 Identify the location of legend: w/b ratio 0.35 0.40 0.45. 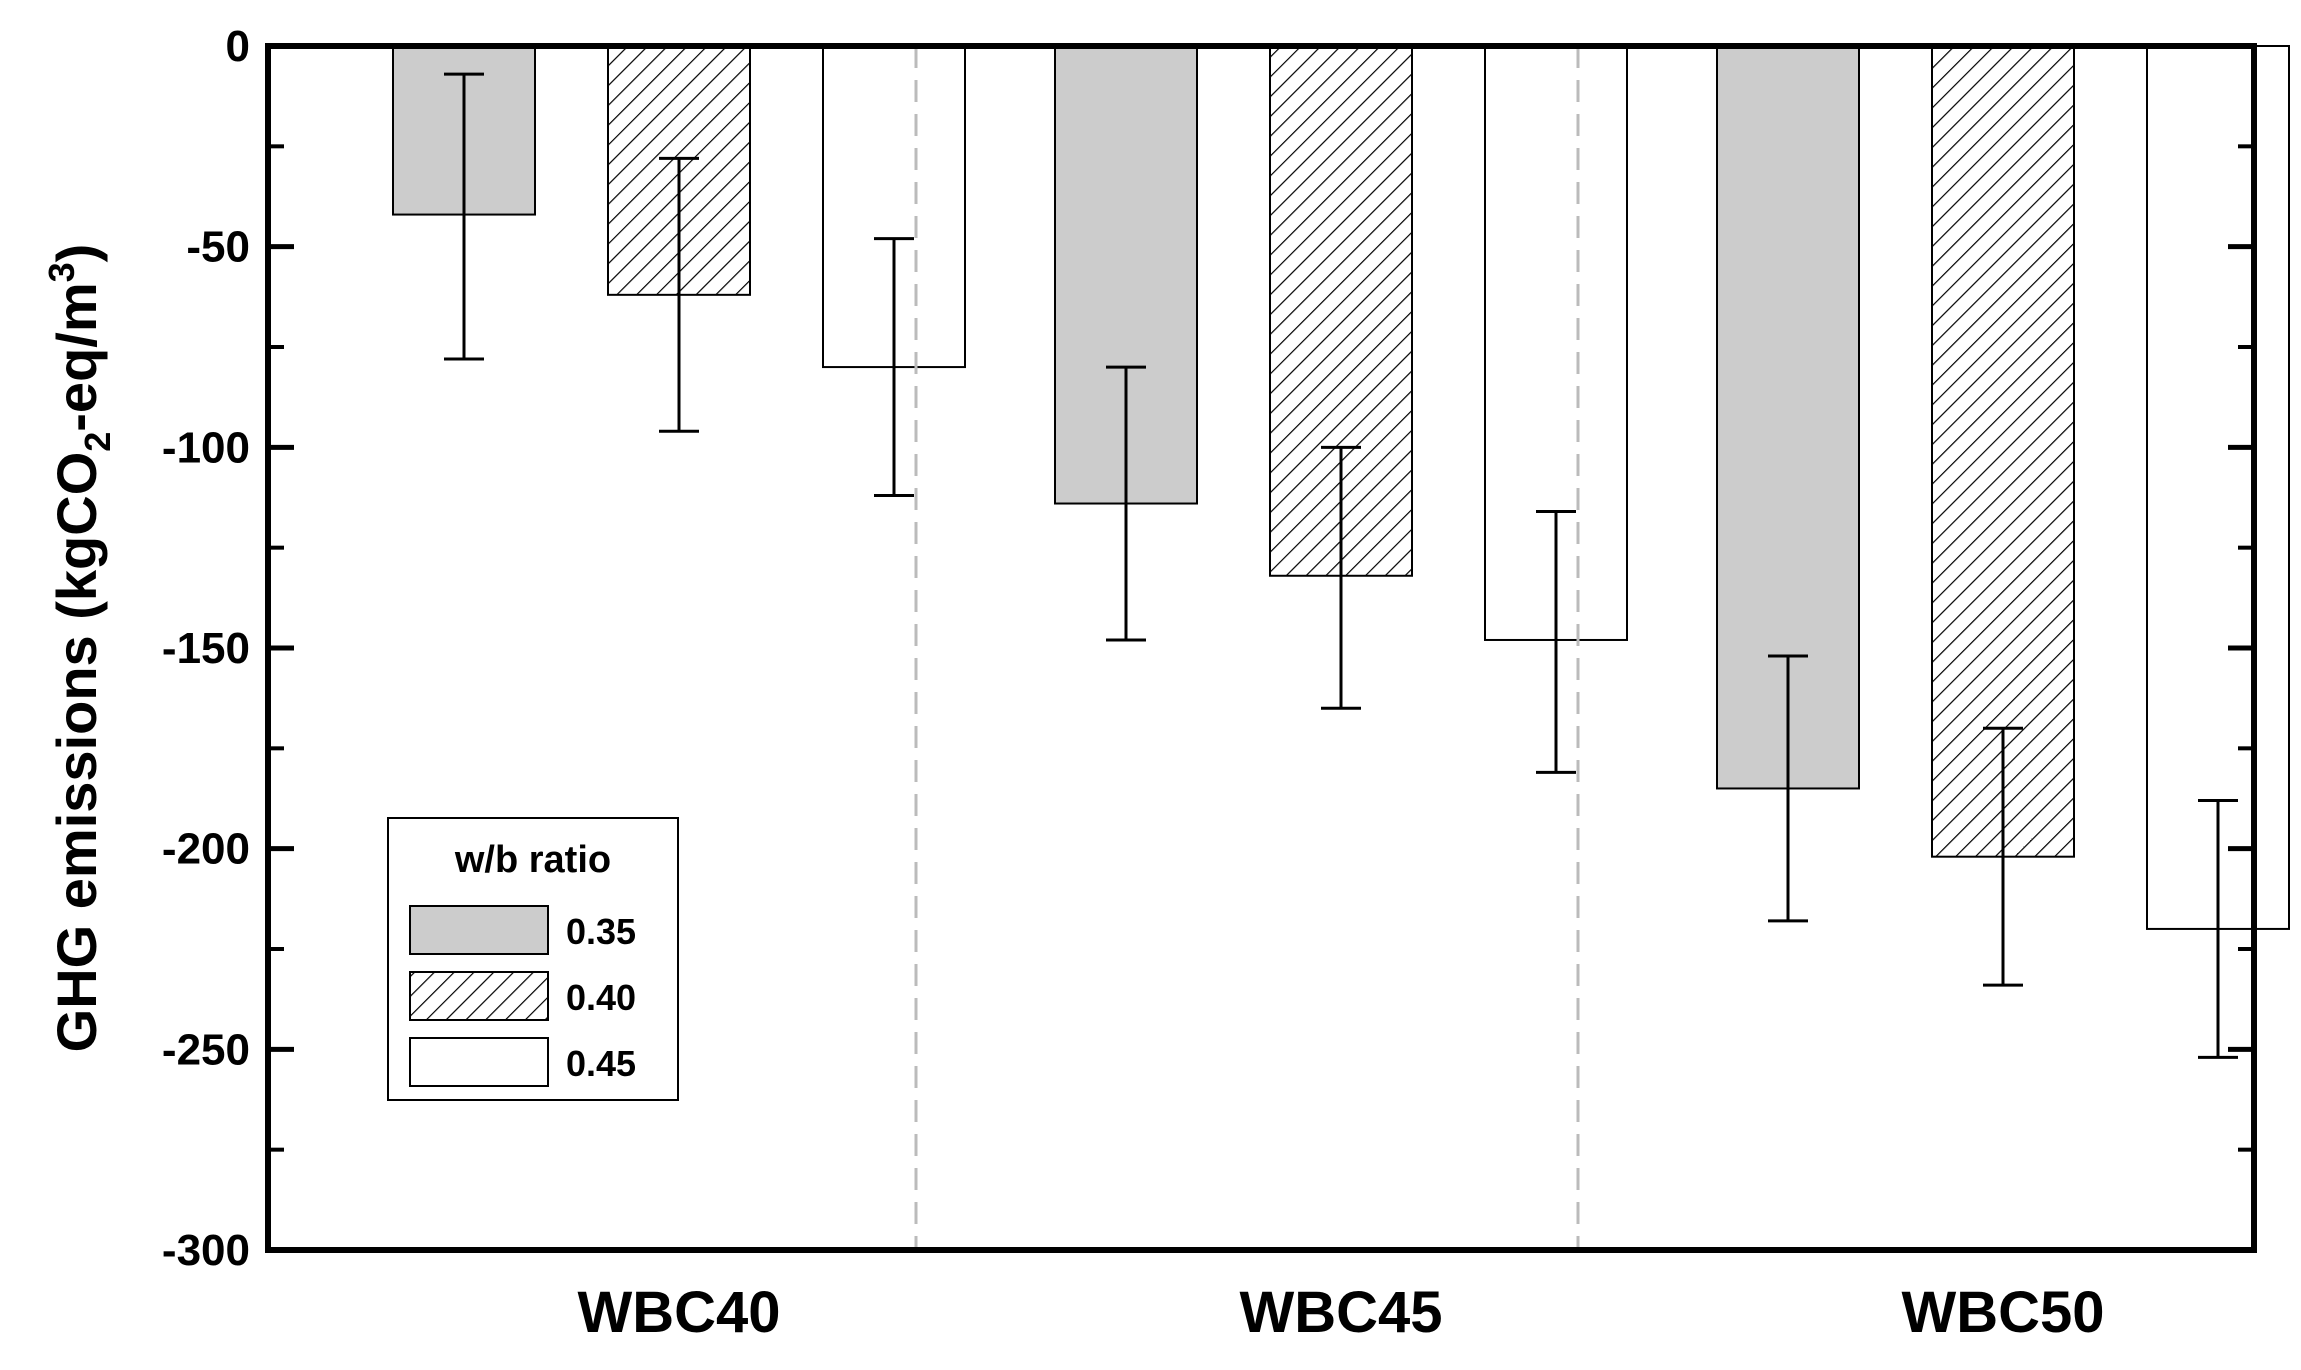
(533, 959).